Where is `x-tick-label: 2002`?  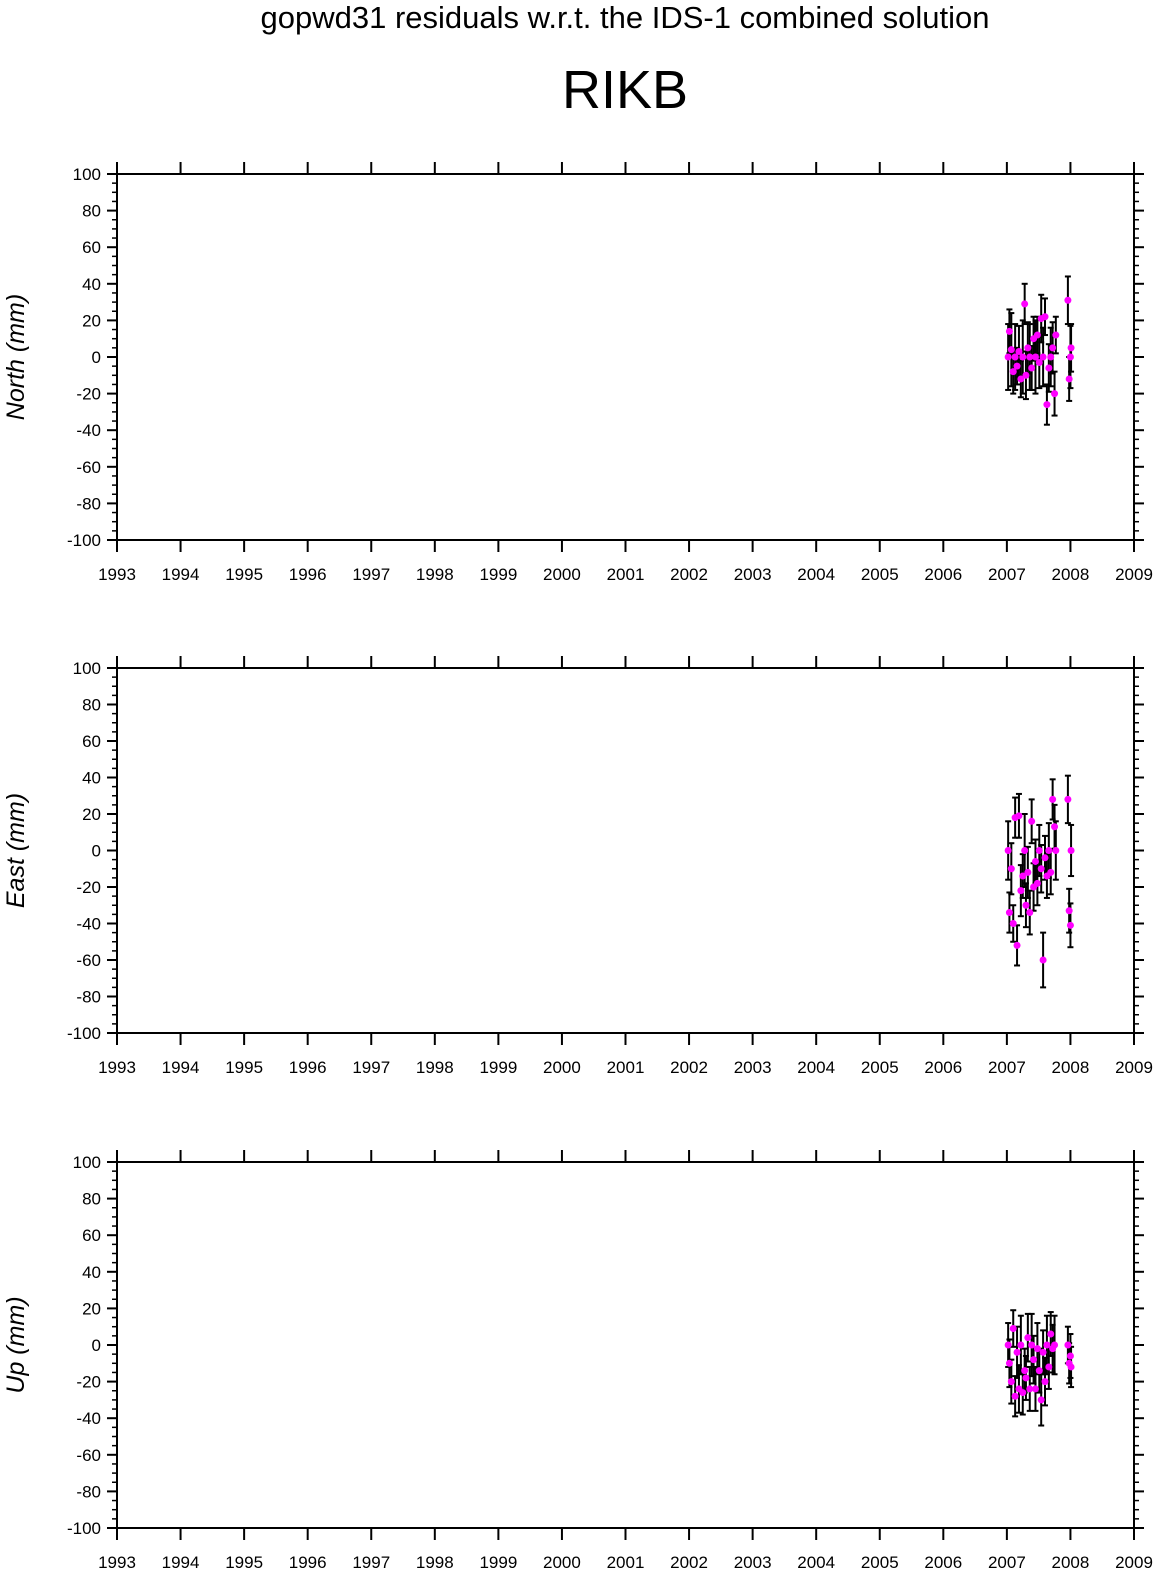 x-tick-label: 2002 is located at coordinates (689, 1067).